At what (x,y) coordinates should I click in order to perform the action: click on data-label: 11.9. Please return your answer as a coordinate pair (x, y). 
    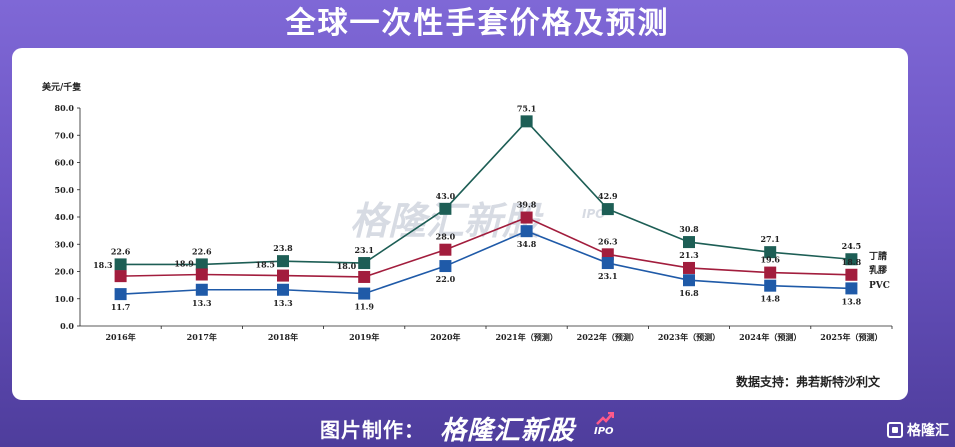
    Looking at the image, I should click on (364, 307).